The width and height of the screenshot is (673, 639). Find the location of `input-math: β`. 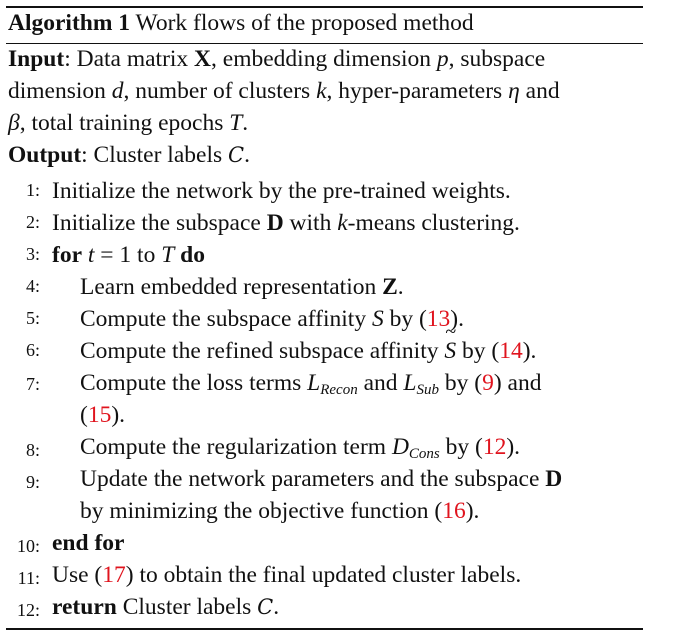

input-math: β is located at coordinates (14, 123).